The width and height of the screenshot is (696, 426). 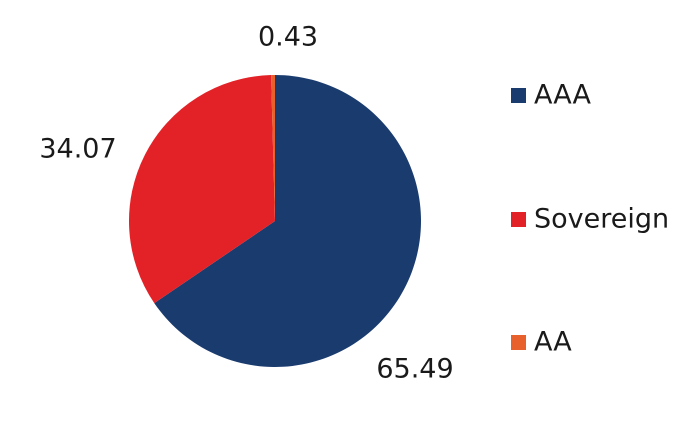 I want to click on legend-label: AA, so click(x=553, y=342).